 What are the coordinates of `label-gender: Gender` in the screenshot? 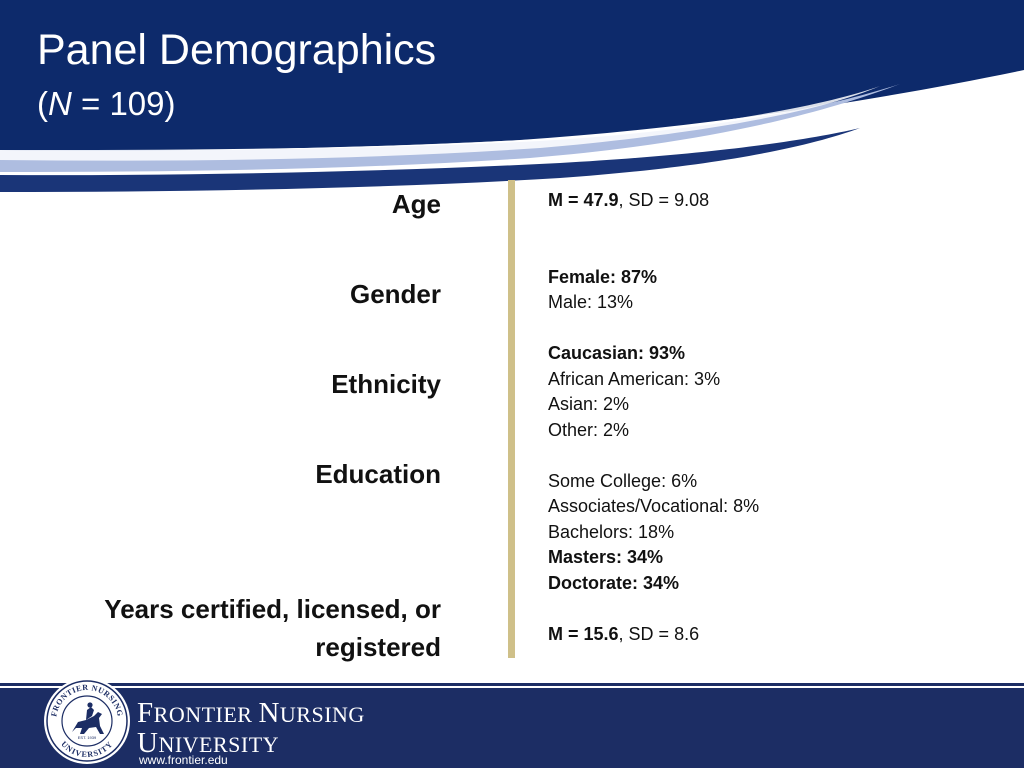 It's located at (395, 294).